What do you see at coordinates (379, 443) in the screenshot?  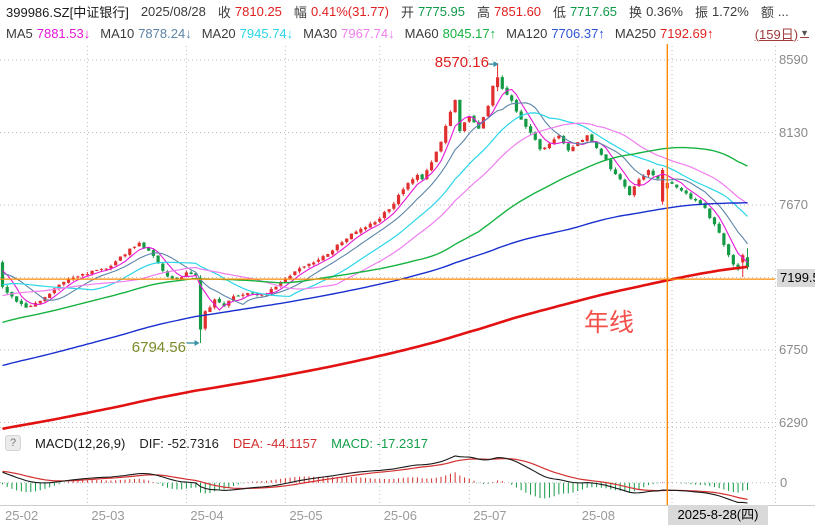 I see `macd-hist-value: MACD: -17.2317` at bounding box center [379, 443].